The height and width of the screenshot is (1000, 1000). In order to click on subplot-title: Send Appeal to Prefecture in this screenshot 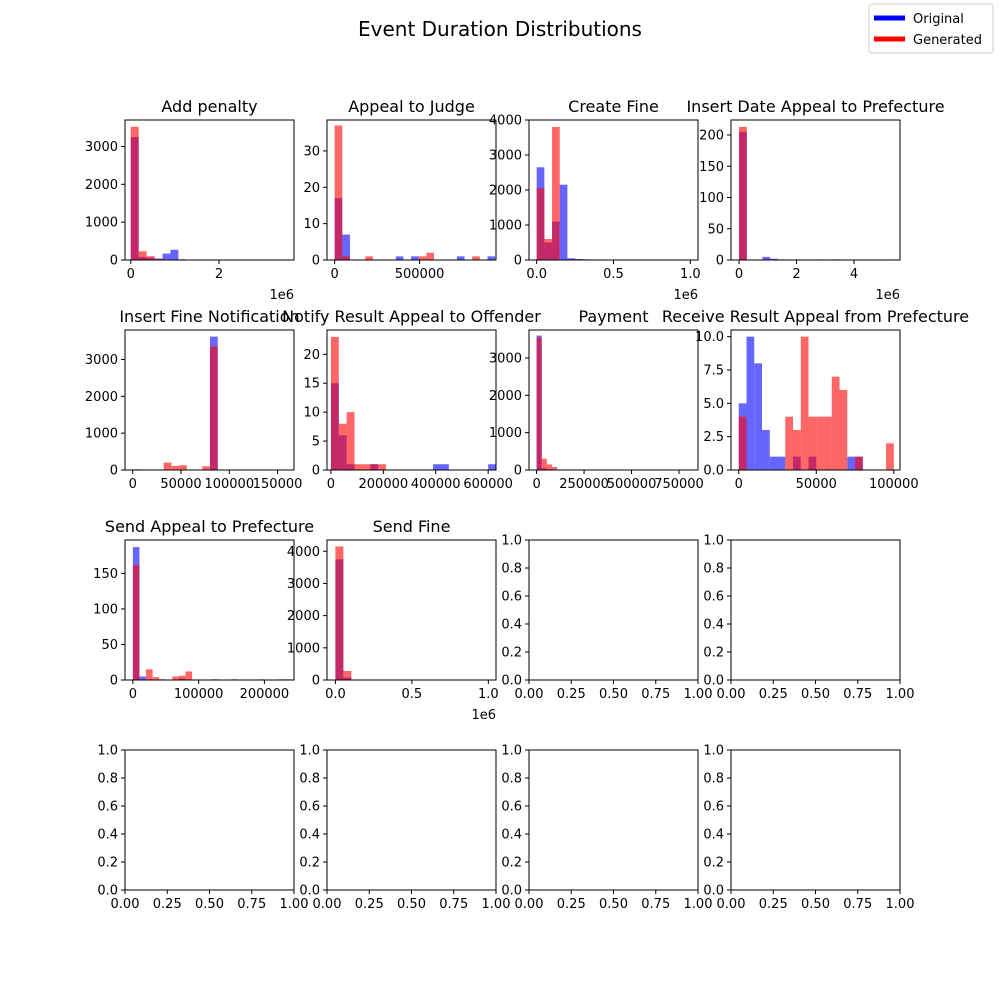, I will do `click(209, 526)`.